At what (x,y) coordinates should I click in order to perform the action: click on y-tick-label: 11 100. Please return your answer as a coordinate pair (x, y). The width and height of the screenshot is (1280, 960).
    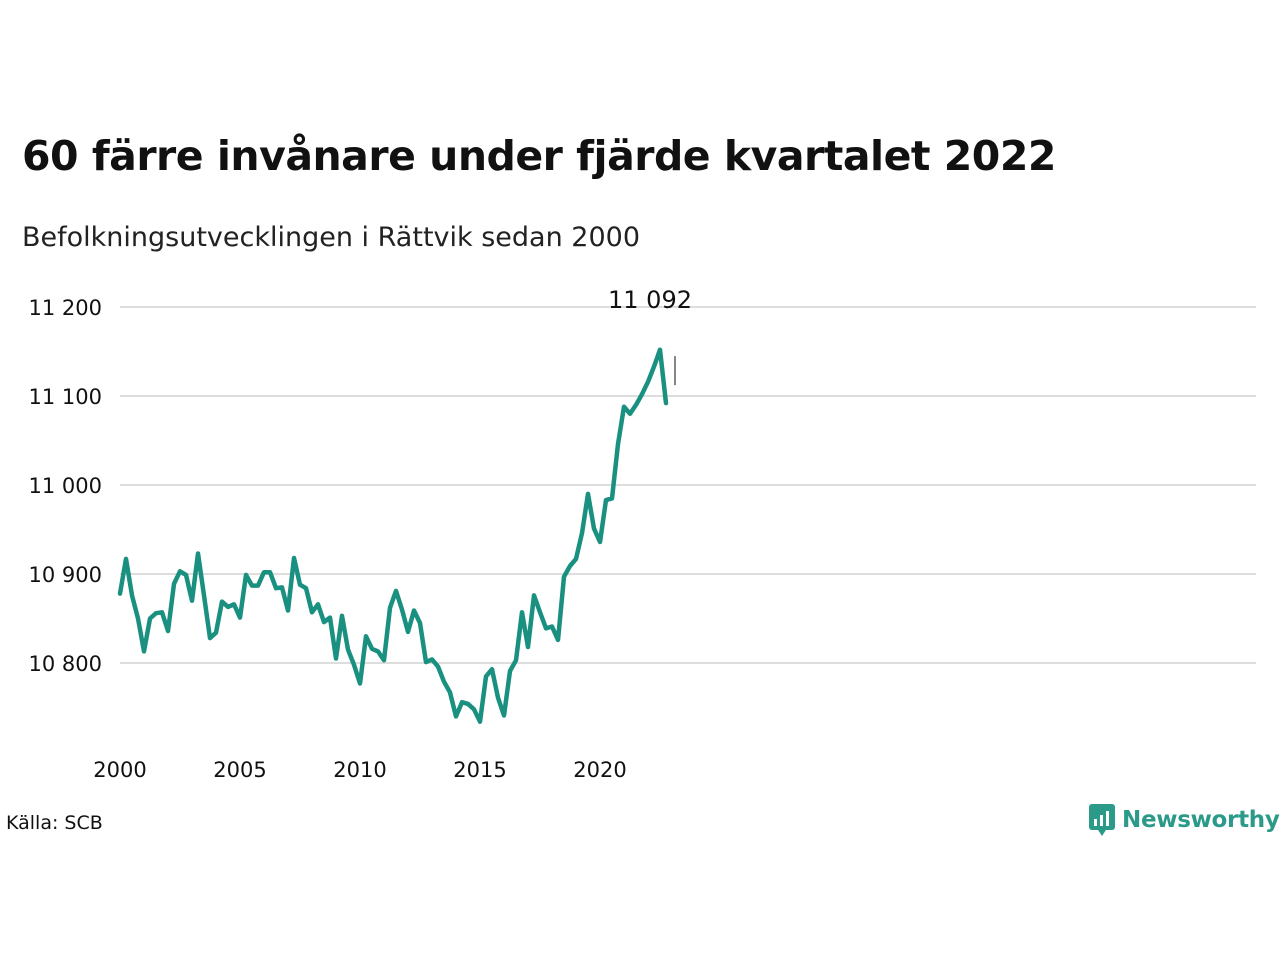
    Looking at the image, I should click on (65, 397).